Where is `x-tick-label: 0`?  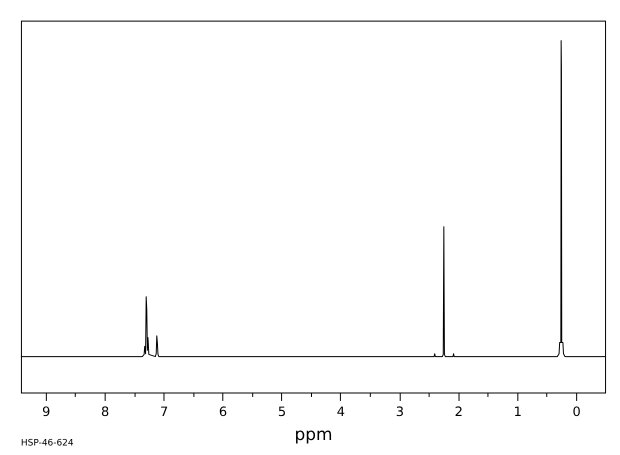
x-tick-label: 0 is located at coordinates (576, 412).